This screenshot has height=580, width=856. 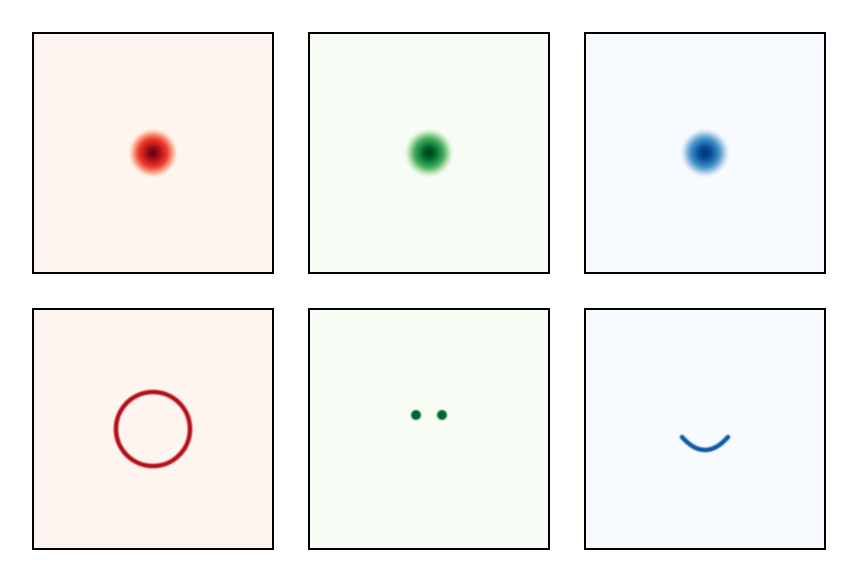 I want to click on red-ring-image, so click(x=153, y=429).